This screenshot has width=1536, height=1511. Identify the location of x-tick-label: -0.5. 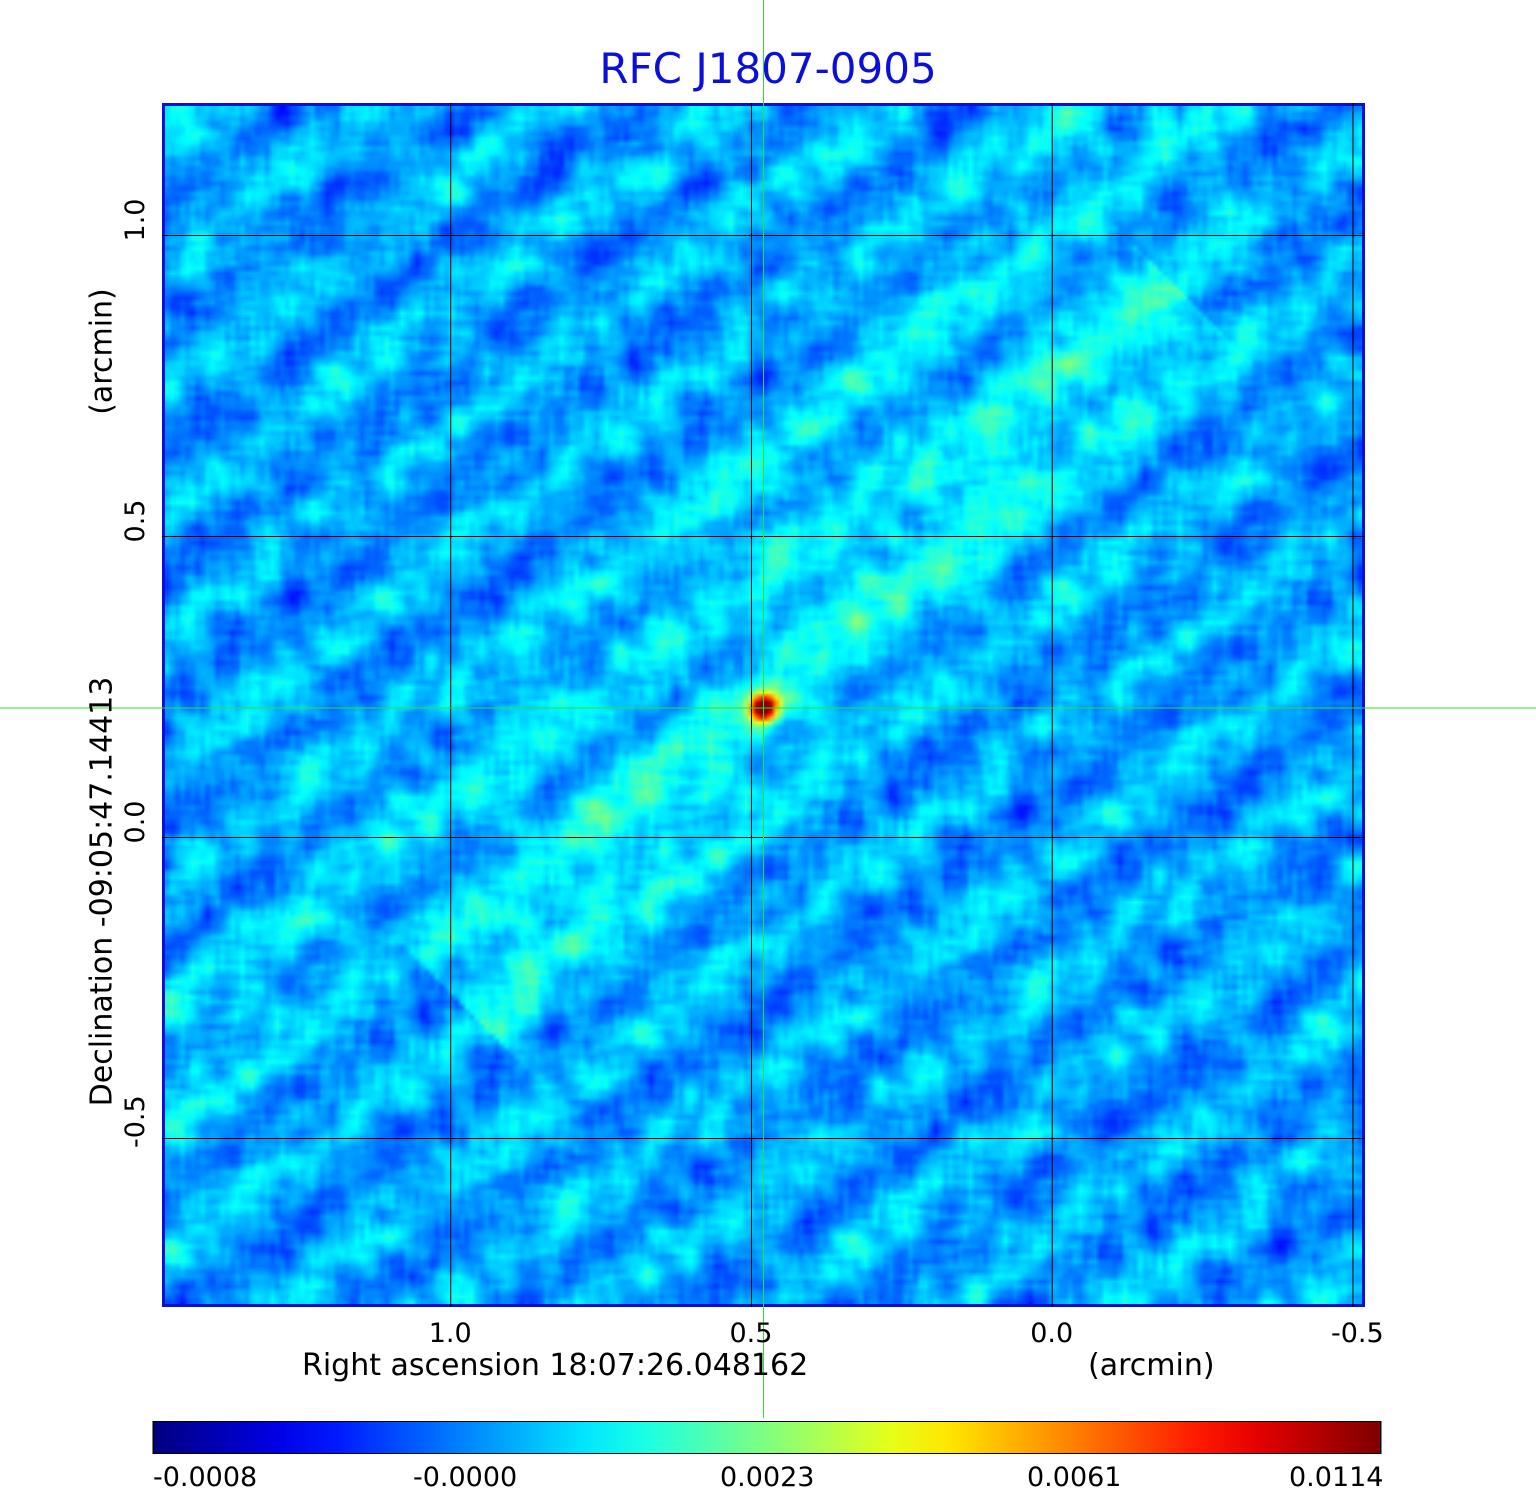
(1357, 1333).